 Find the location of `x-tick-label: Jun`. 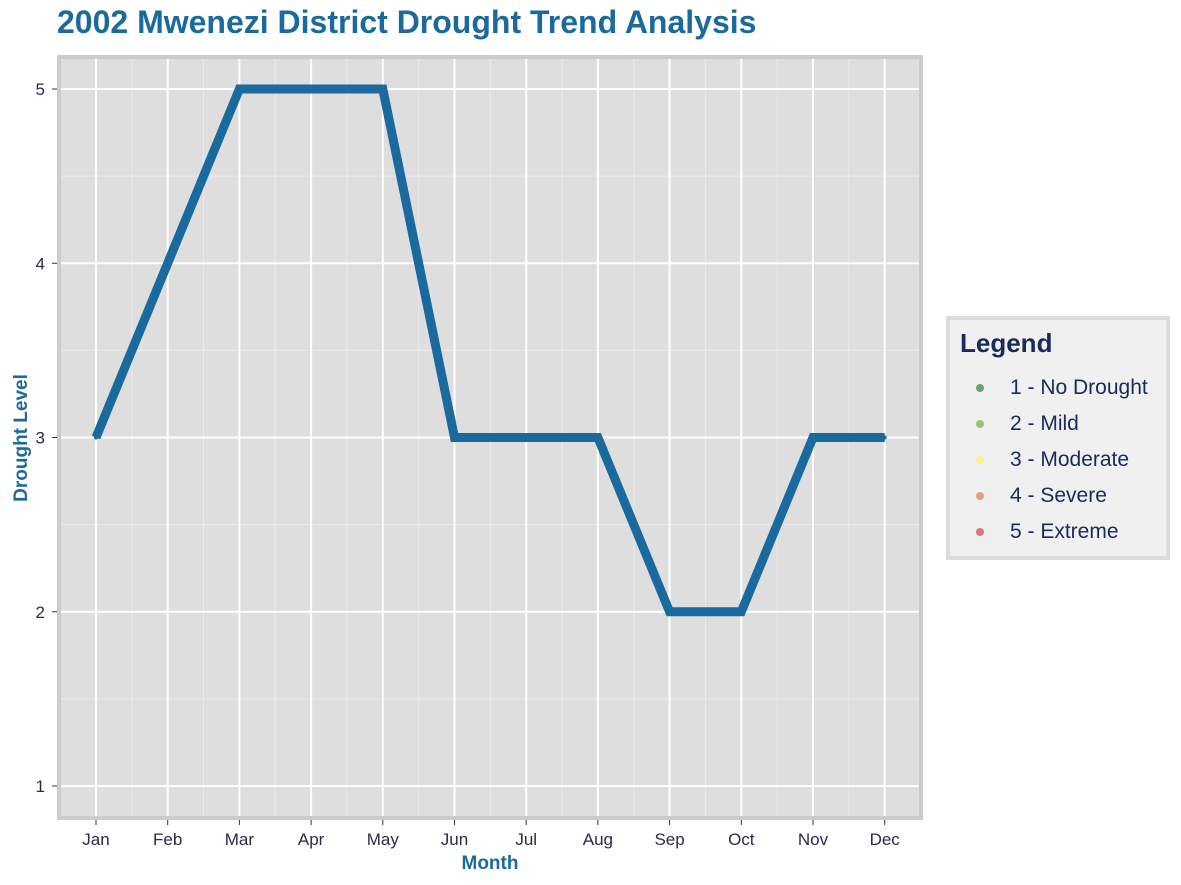

x-tick-label: Jun is located at coordinates (454, 839).